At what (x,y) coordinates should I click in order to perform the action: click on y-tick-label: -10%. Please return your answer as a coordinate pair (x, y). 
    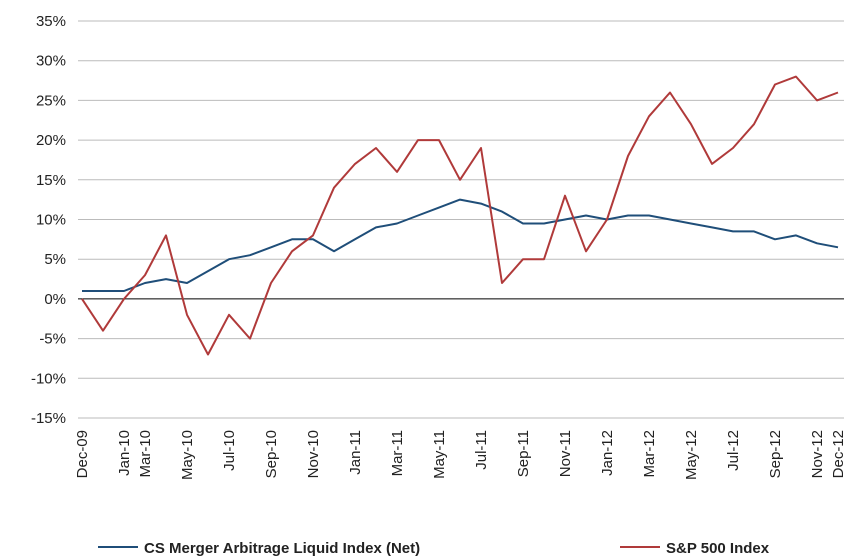
    Looking at the image, I should click on (48, 378).